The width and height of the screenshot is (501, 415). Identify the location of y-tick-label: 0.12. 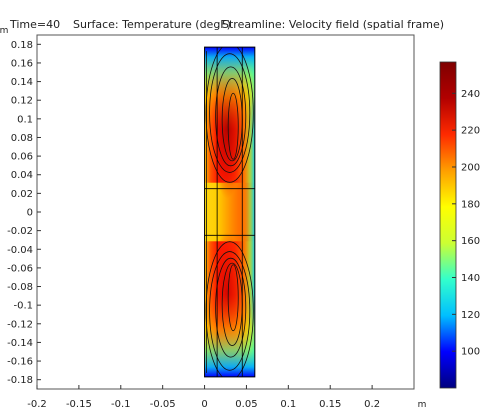
(22, 101).